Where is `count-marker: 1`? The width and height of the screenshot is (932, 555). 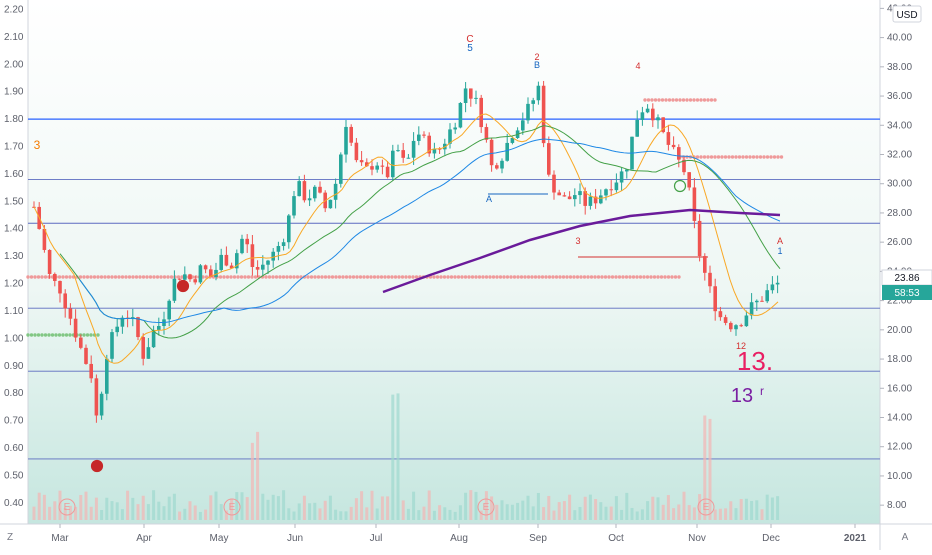
count-marker: 1 is located at coordinates (779, 251).